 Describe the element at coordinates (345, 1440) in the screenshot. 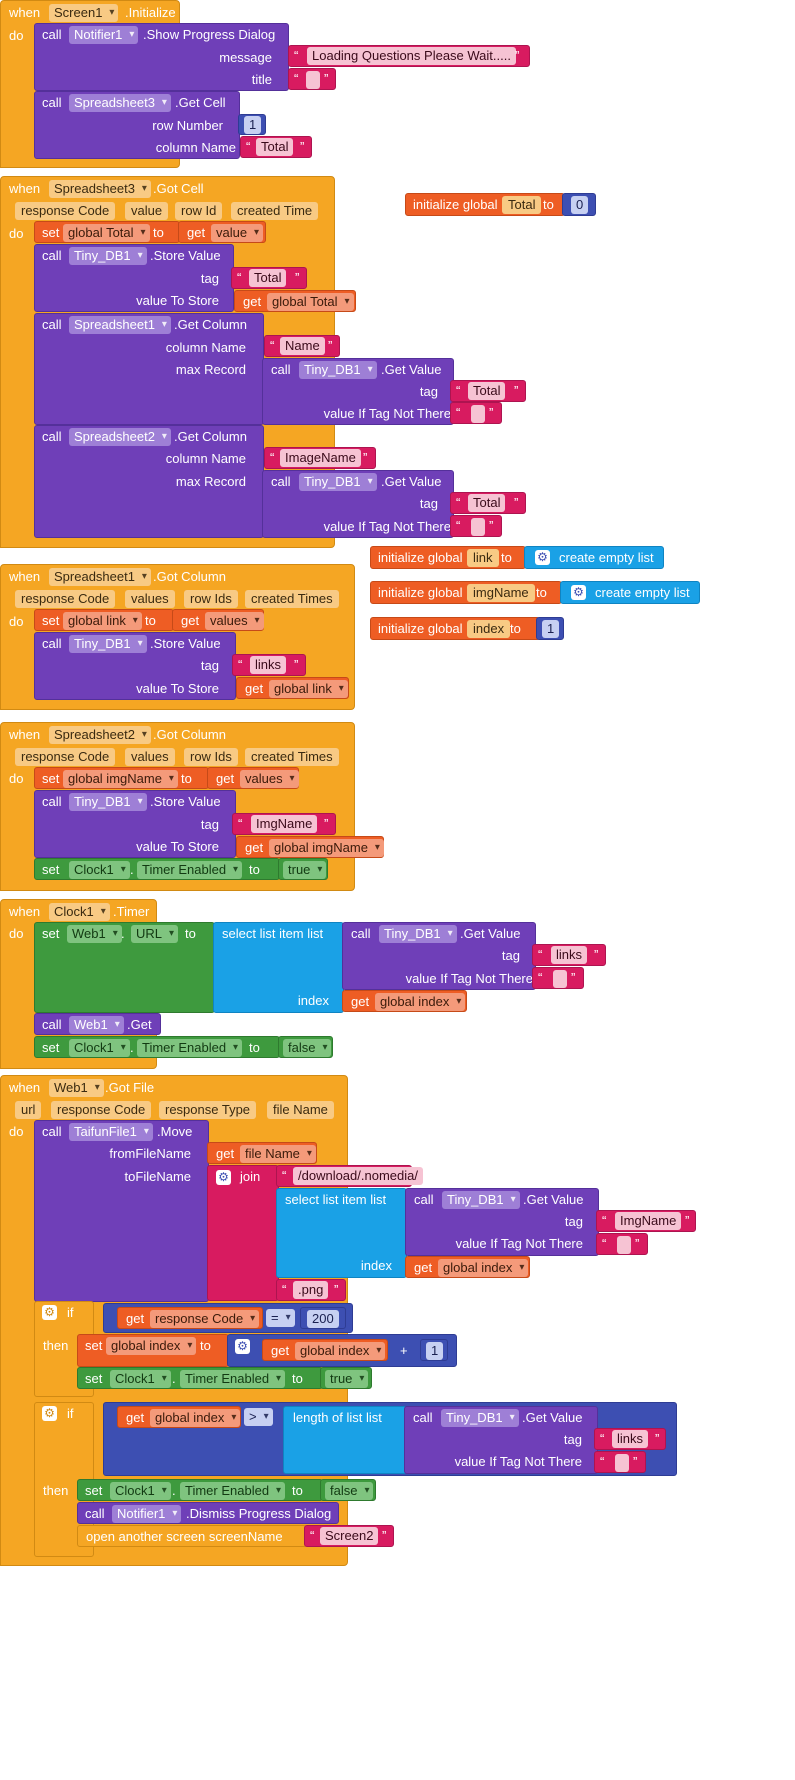

I see `length-of-list-block: length of list list` at that location.